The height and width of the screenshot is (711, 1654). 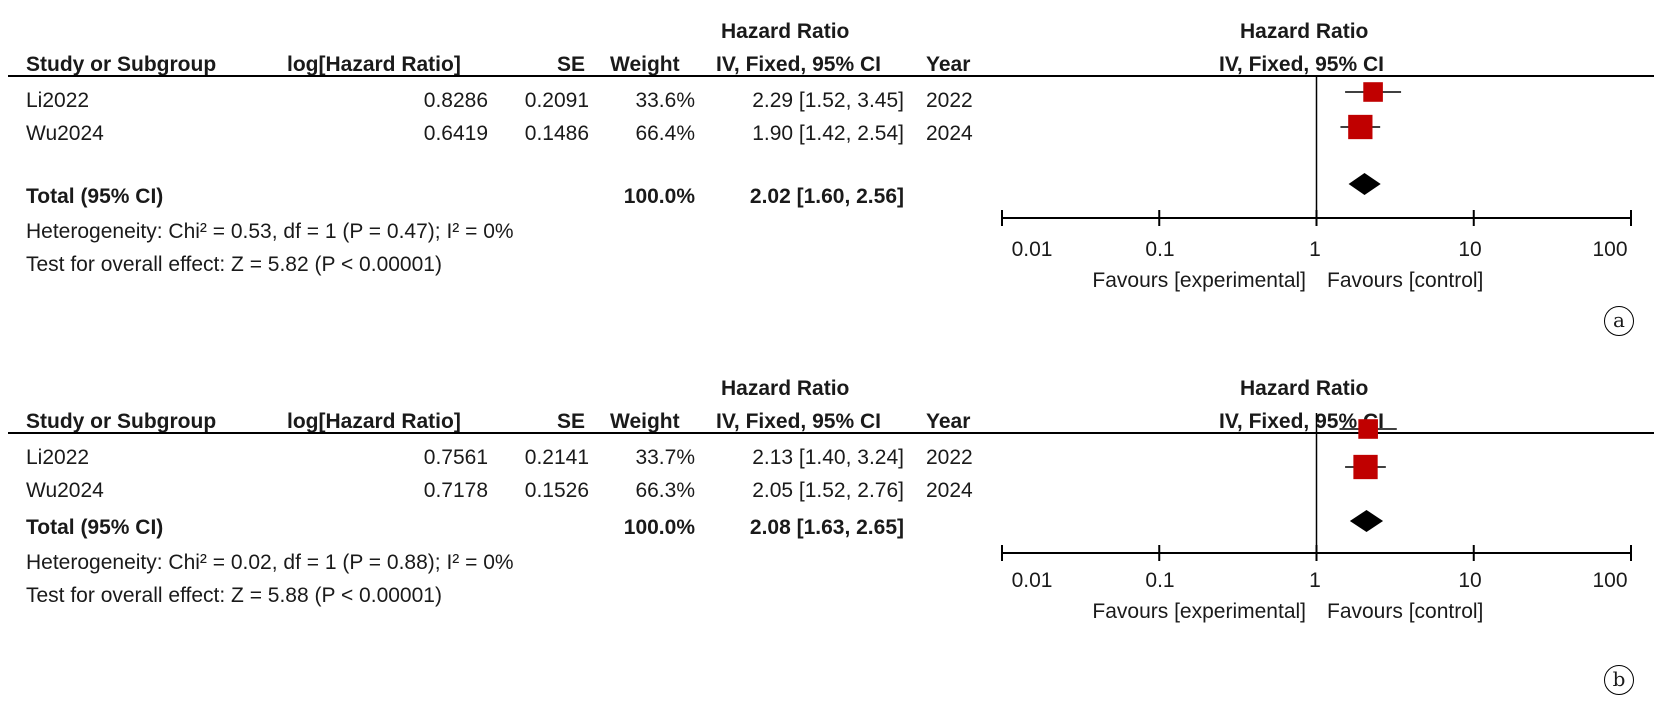 I want to click on study-weight: 33.6%, so click(x=665, y=100).